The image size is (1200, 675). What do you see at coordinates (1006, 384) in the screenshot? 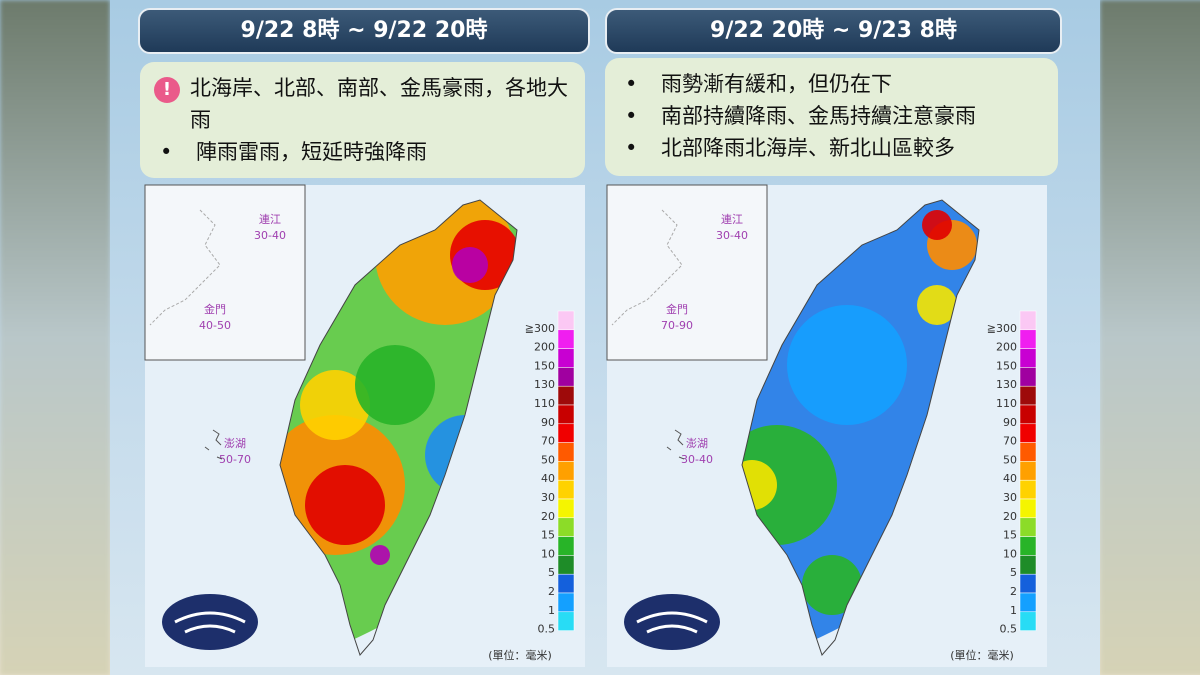
I see `legend-label: 130` at bounding box center [1006, 384].